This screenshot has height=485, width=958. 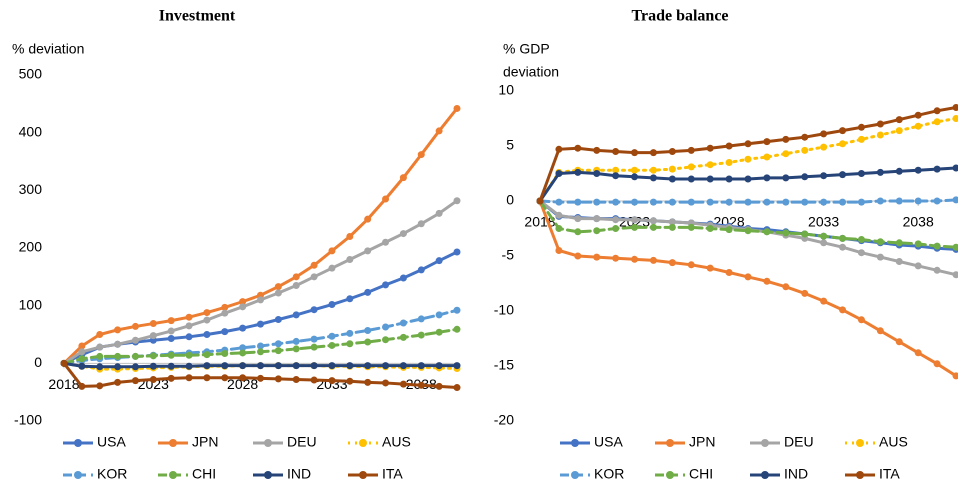 What do you see at coordinates (38, 362) in the screenshot?
I see `y-tick-label: 0` at bounding box center [38, 362].